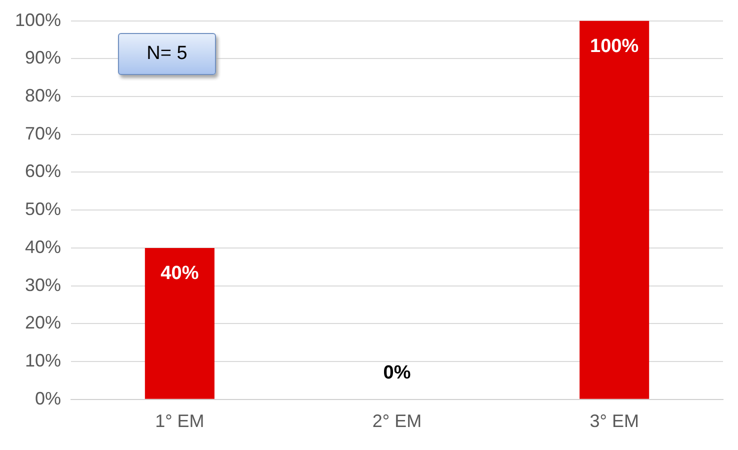  Describe the element at coordinates (43, 284) in the screenshot. I see `y-tick-label: 30%` at that location.